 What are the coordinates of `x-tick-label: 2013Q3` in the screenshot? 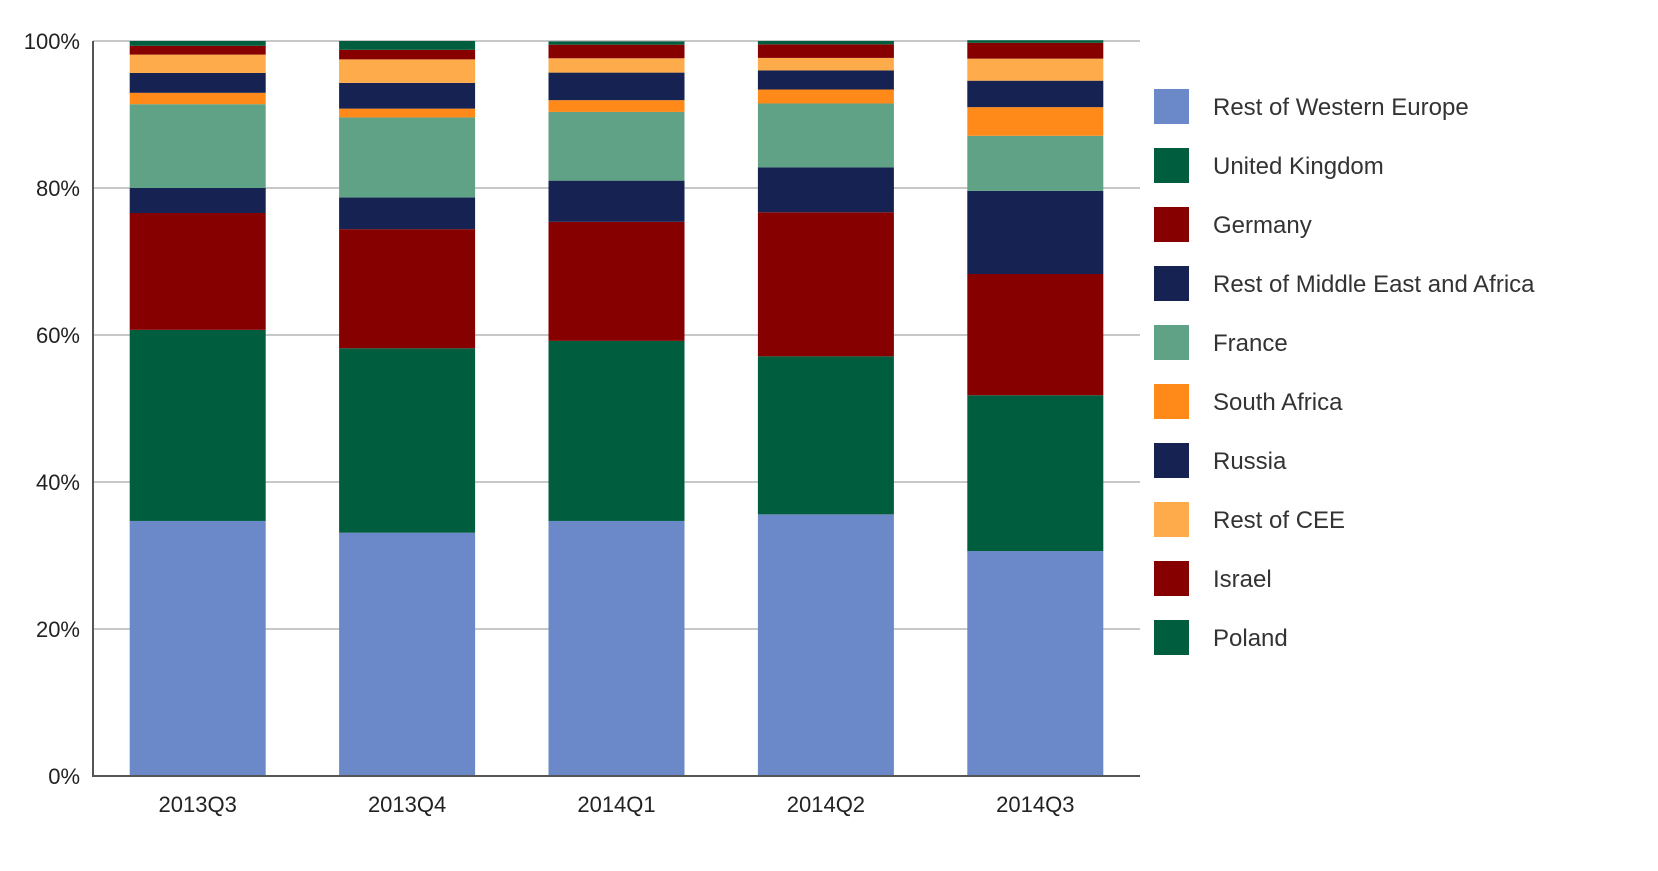 It's located at (198, 804).